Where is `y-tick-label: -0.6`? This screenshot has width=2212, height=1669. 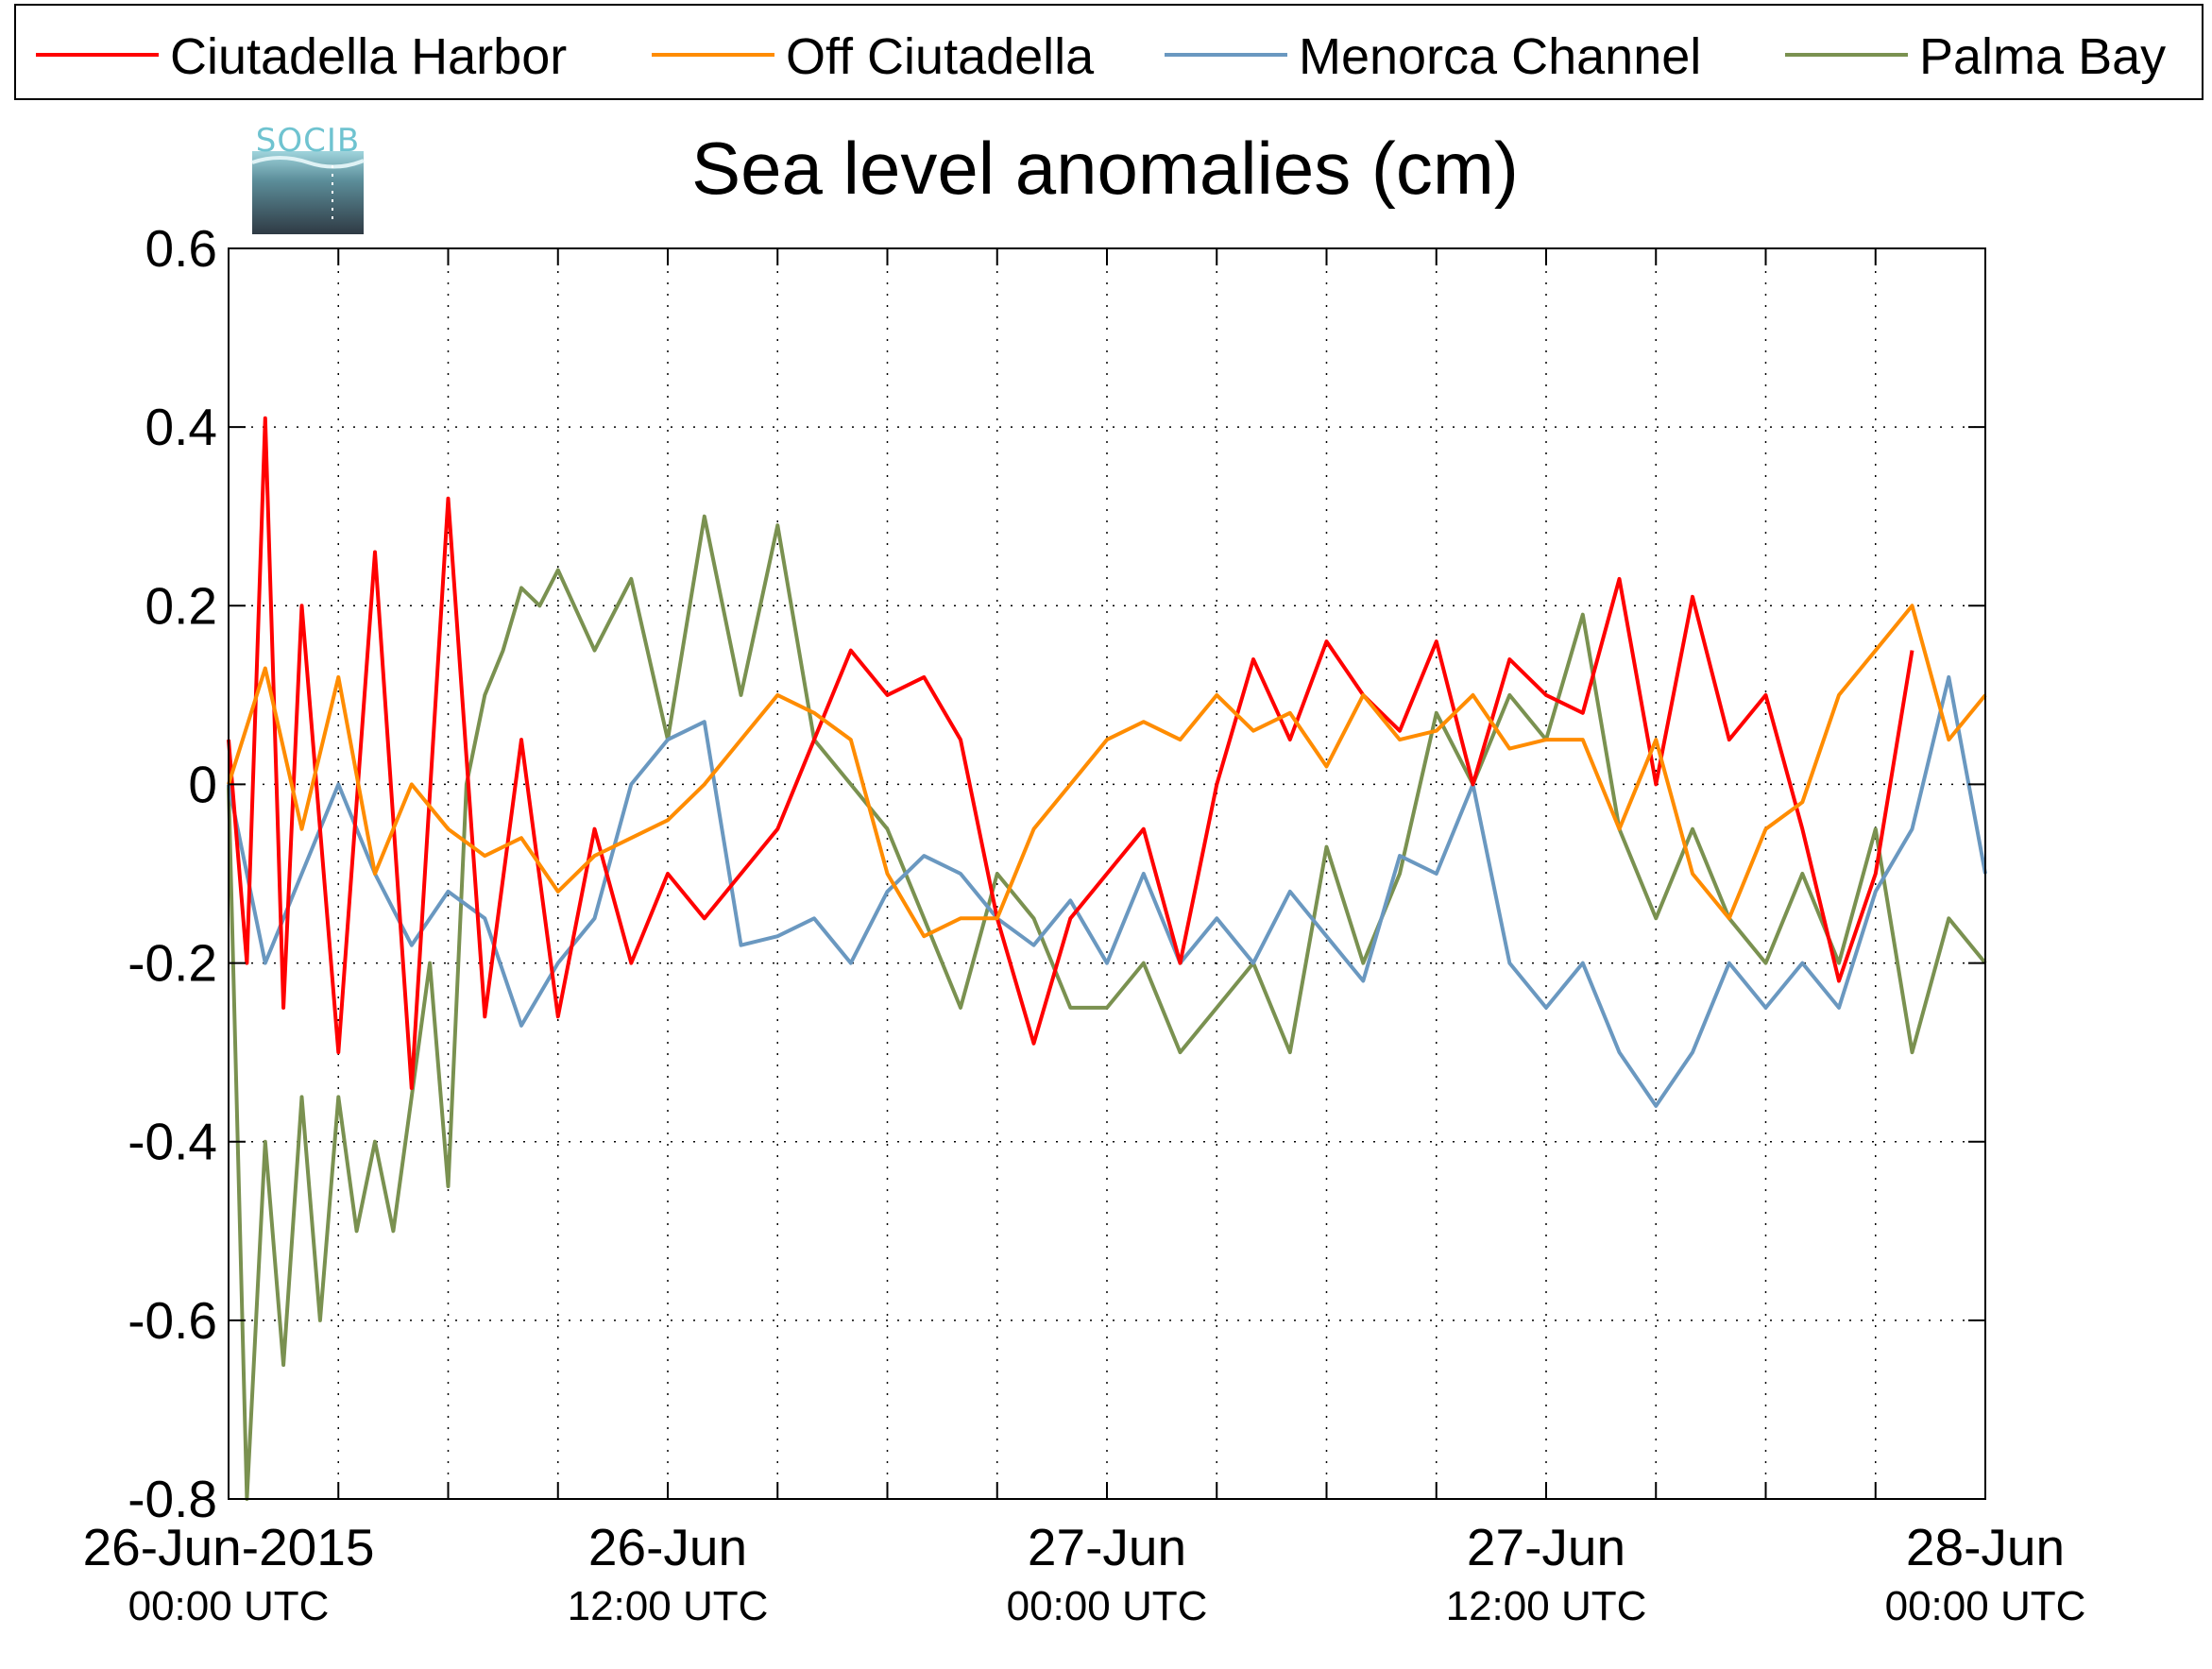 y-tick-label: -0.6 is located at coordinates (172, 1321).